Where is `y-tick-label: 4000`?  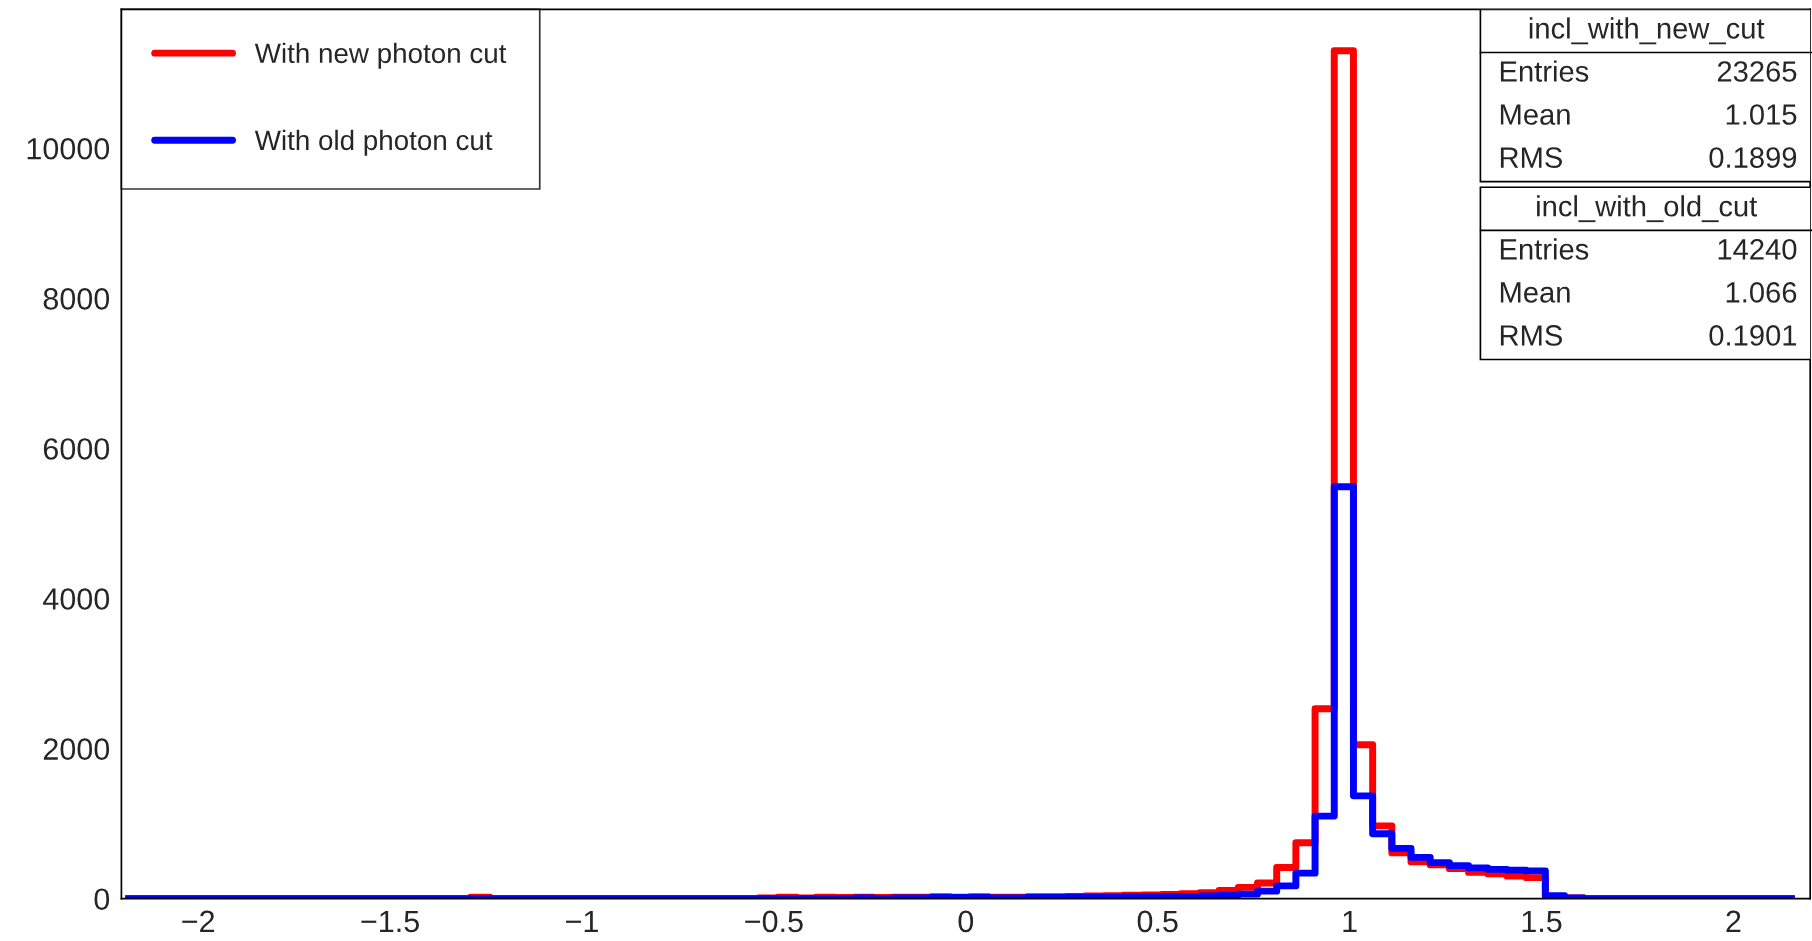 y-tick-label: 4000 is located at coordinates (76, 599).